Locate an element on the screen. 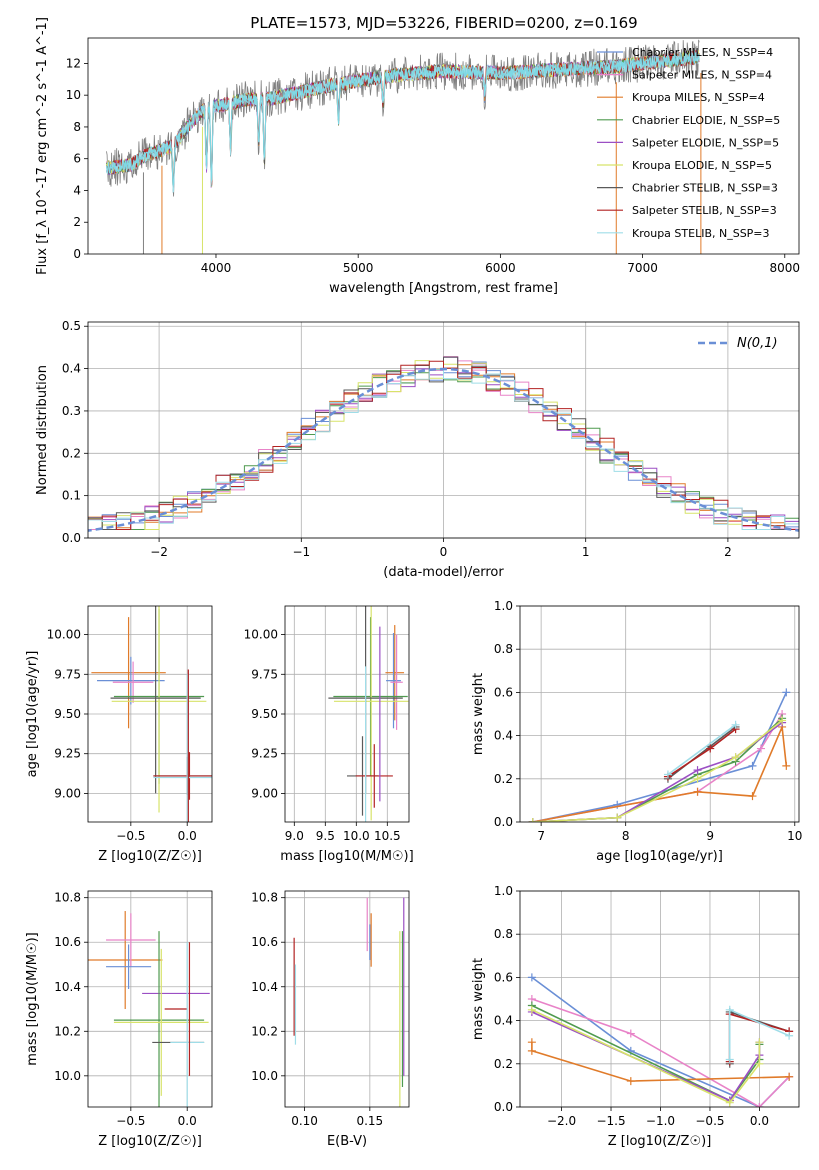 The height and width of the screenshot is (1170, 819). legend-entry: Kroupa MILES, N_SSP=4 is located at coordinates (698, 97).